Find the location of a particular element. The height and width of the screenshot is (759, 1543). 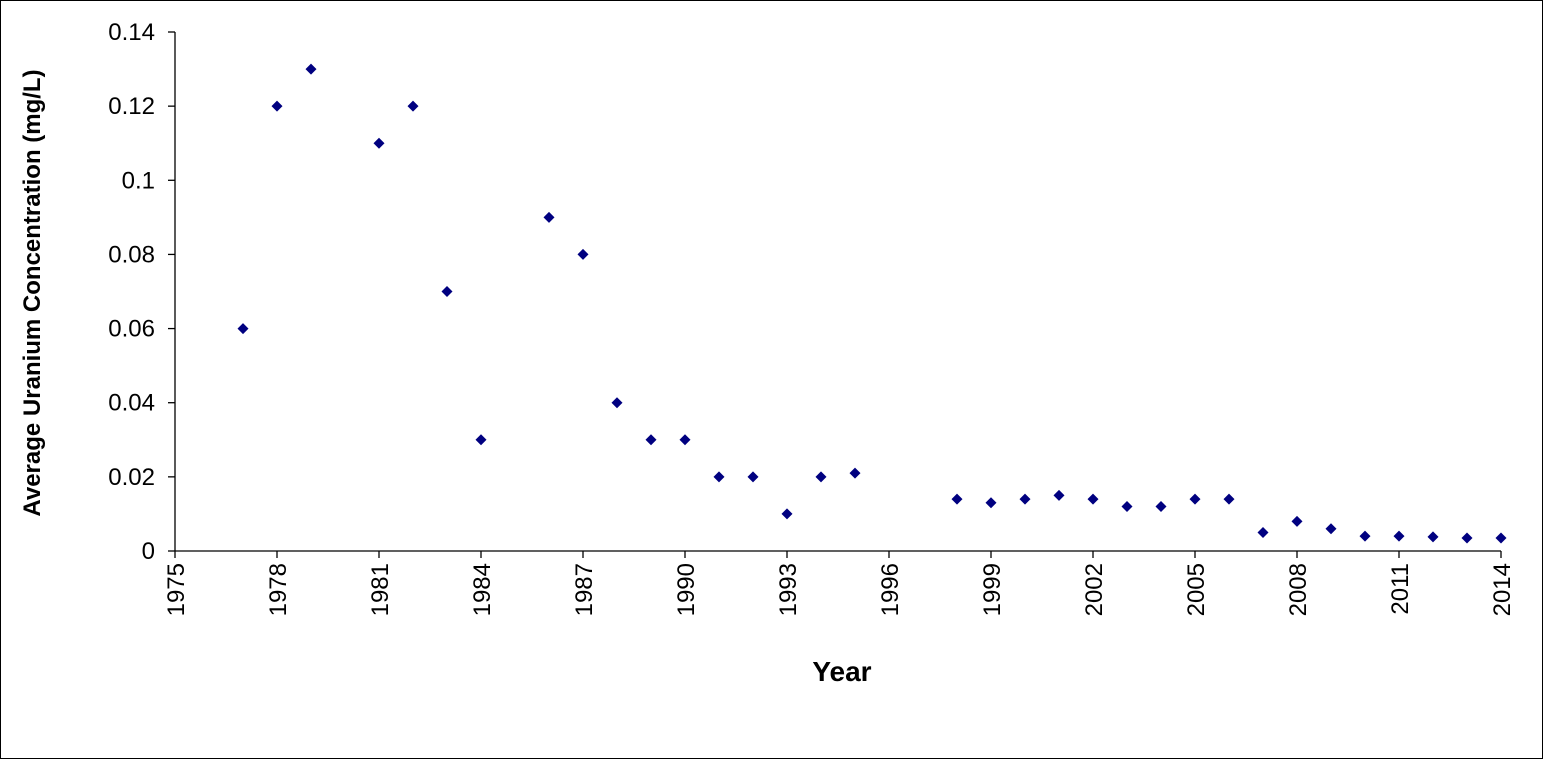

x-tick-label: 1981 is located at coordinates (380, 589).